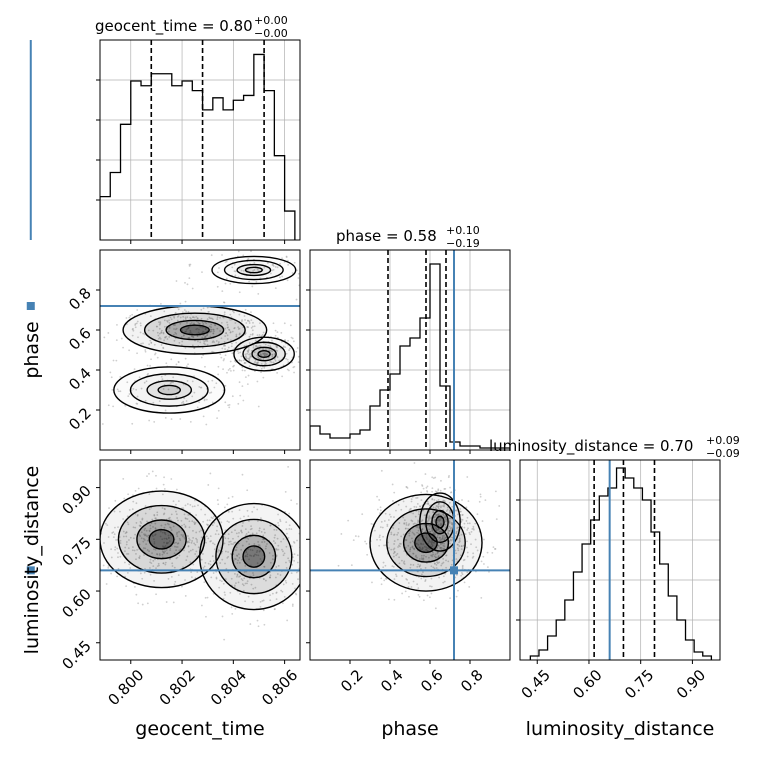  Describe the element at coordinates (591, 446) in the screenshot. I see `title-luminosity-distance: luminosity_distance = 0.70` at that location.